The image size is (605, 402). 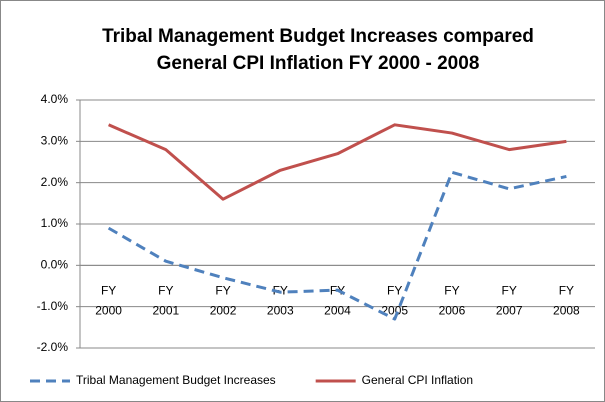 I want to click on x-tick-label: FY 2003, so click(x=280, y=301).